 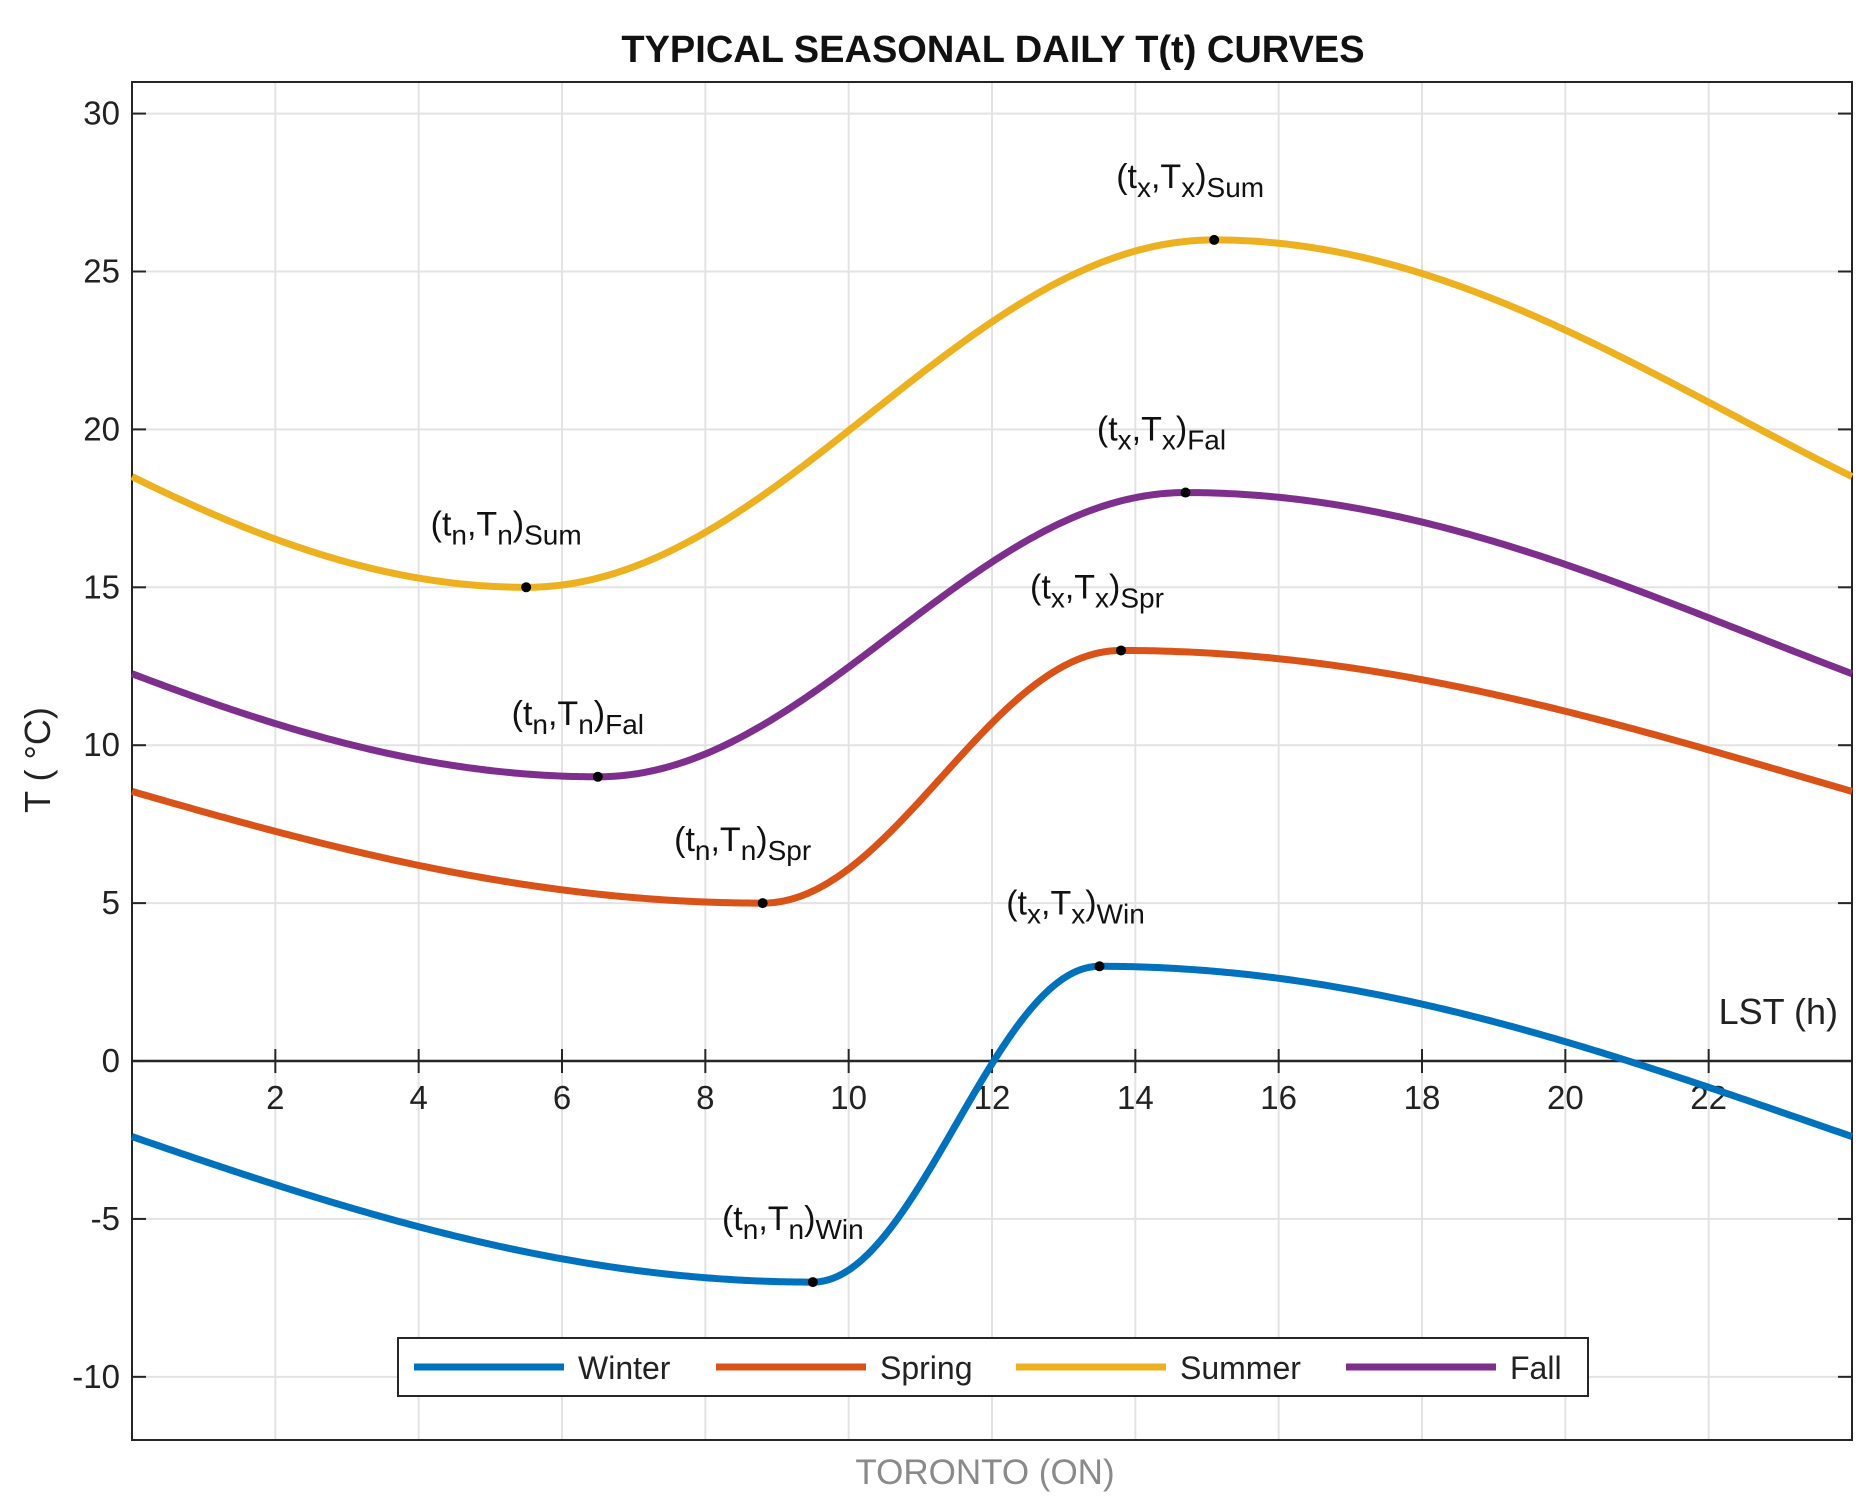 What do you see at coordinates (762, 903) in the screenshot?
I see `min-point-spring` at bounding box center [762, 903].